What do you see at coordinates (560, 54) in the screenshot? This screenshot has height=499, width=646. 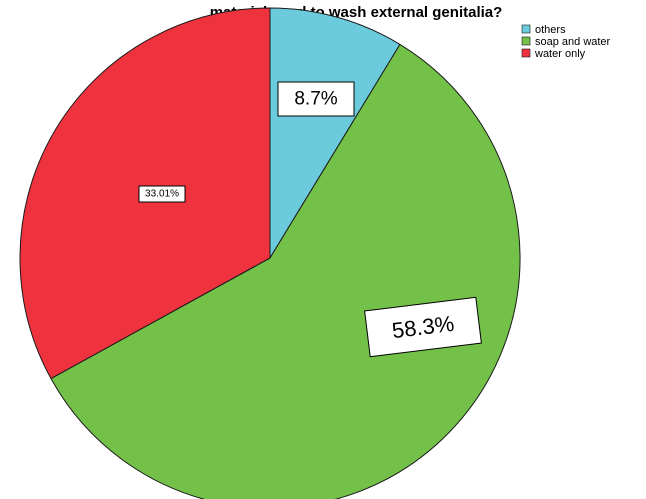 I see `legend-label-water-only: water only` at bounding box center [560, 54].